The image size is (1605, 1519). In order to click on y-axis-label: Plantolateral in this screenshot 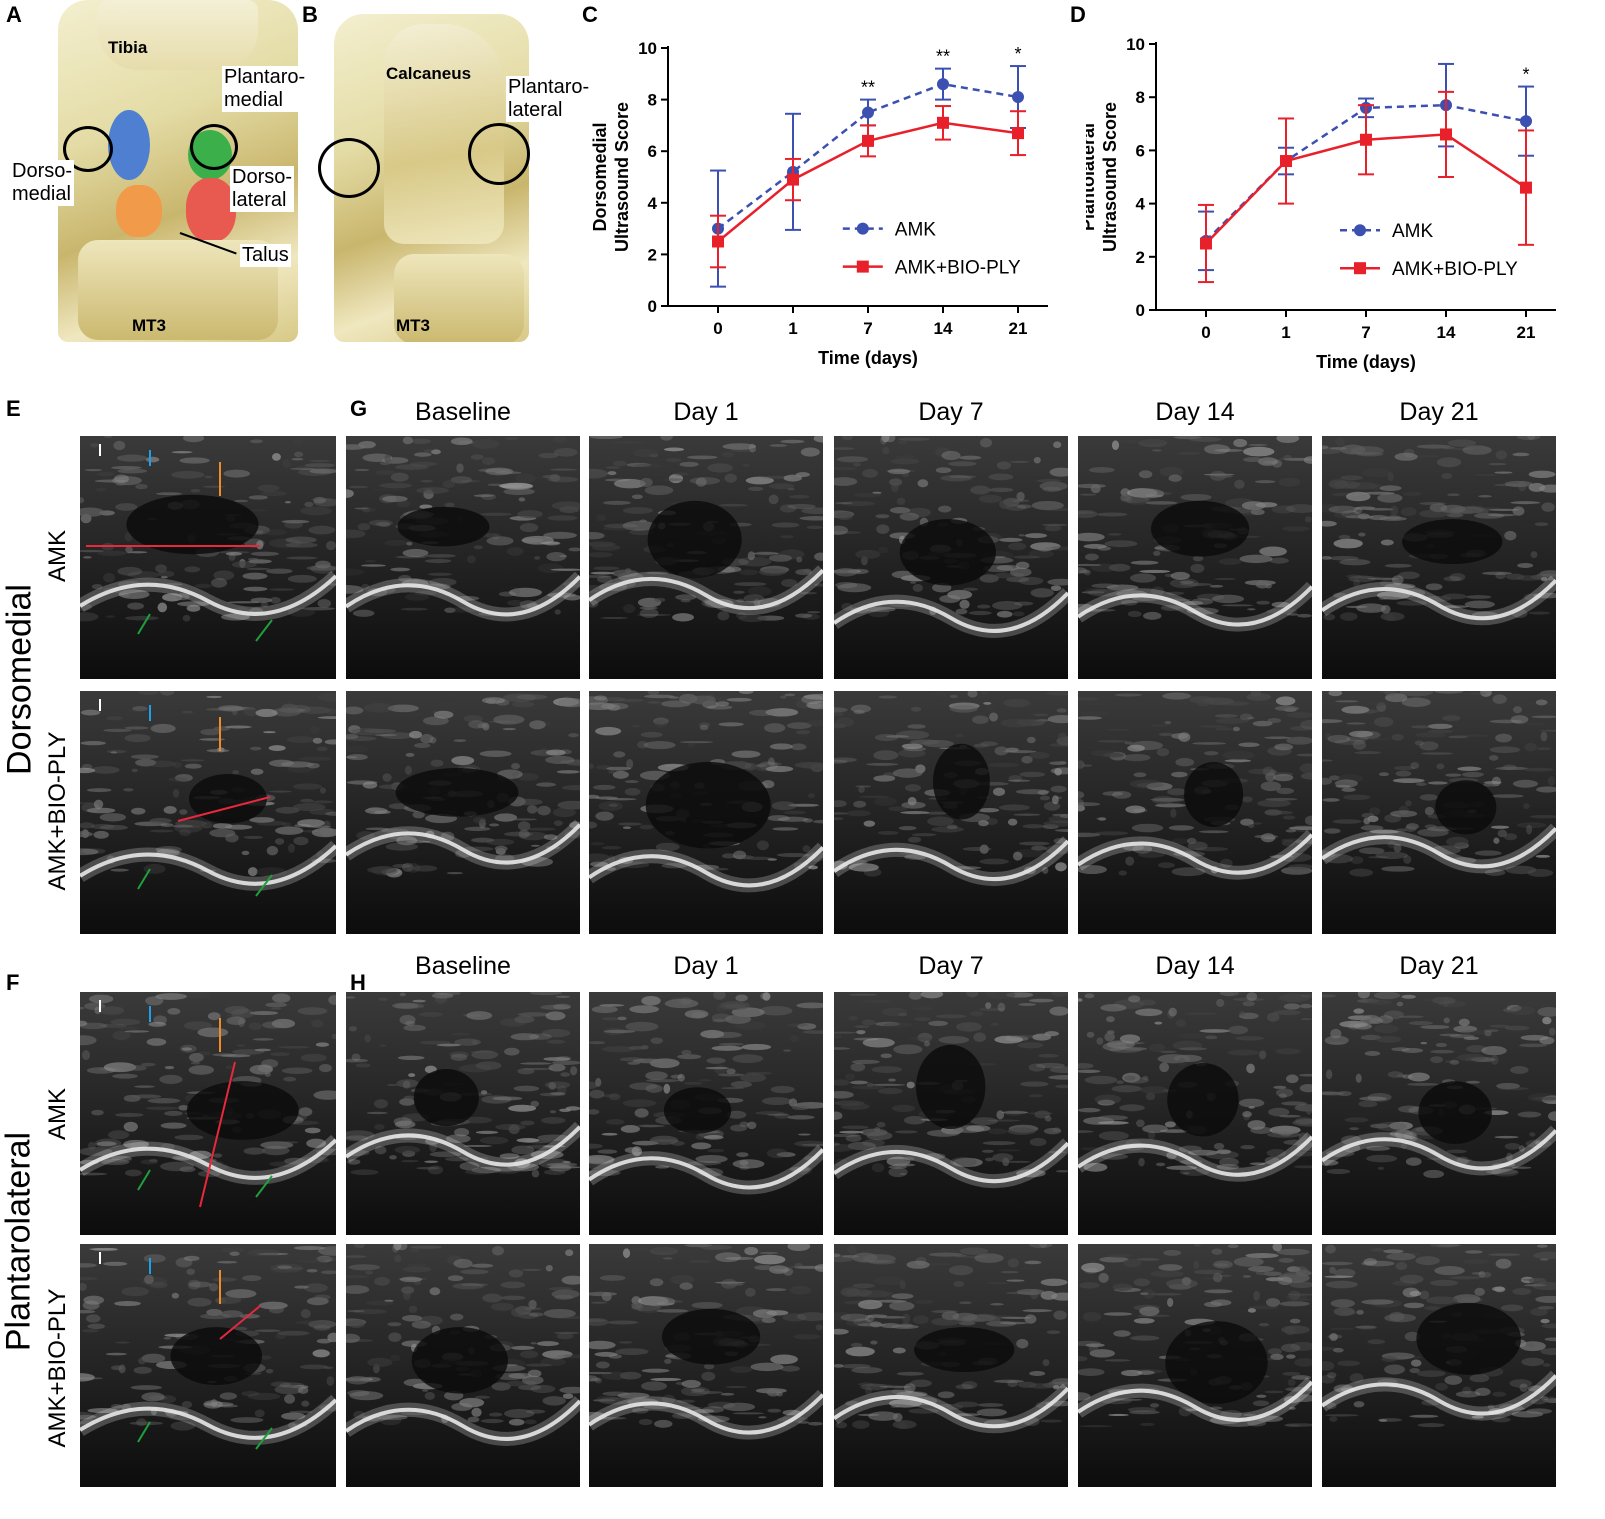, I will do `click(1092, 177)`.